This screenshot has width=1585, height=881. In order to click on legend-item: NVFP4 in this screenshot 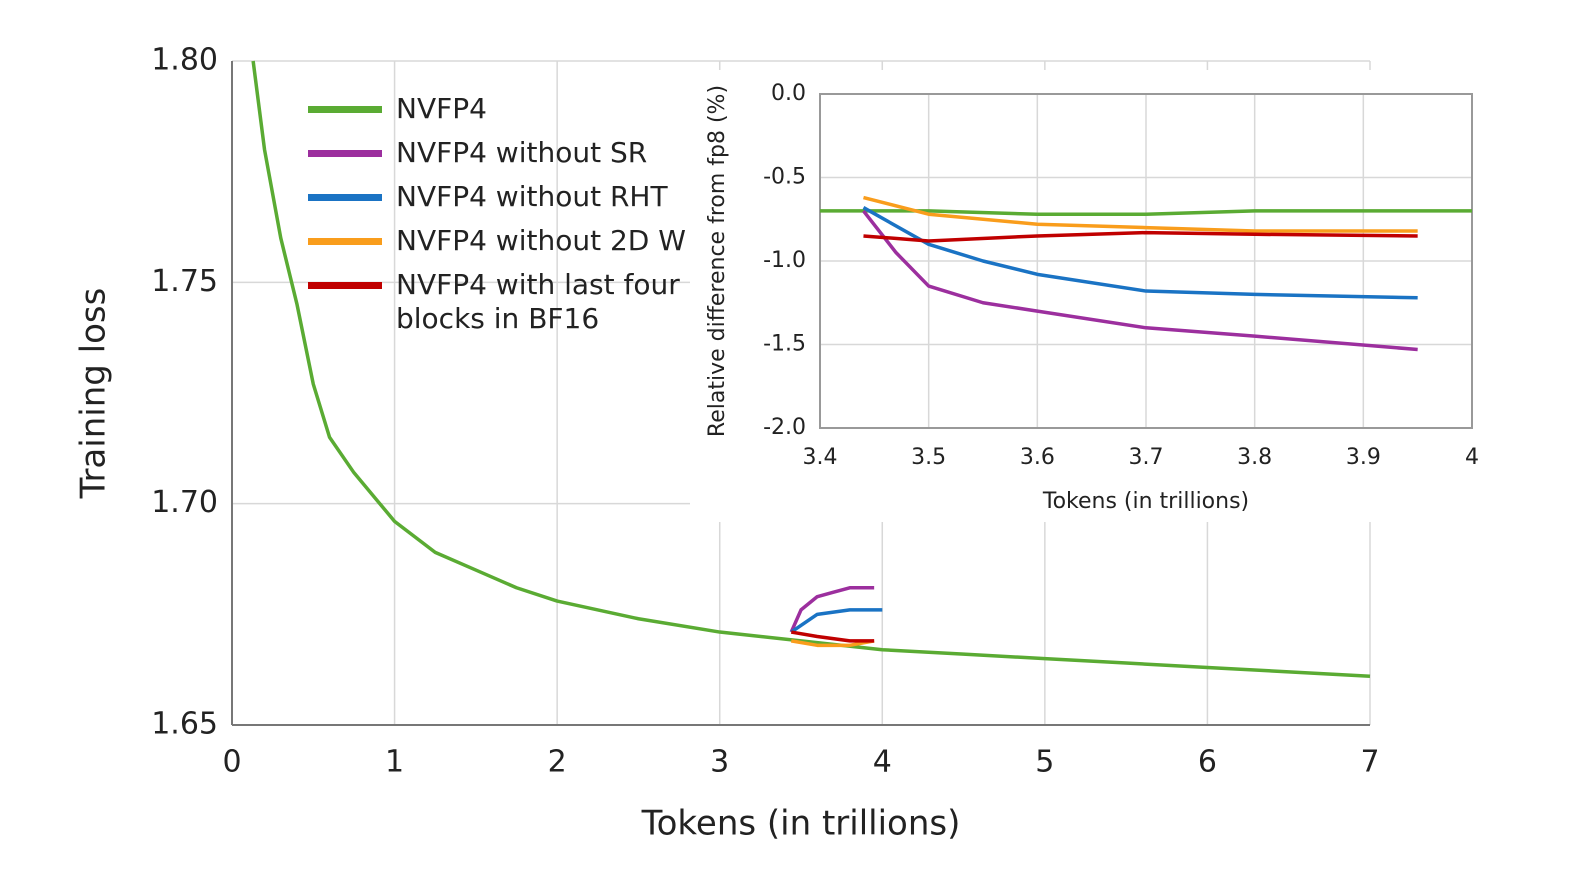, I will do `click(498, 109)`.